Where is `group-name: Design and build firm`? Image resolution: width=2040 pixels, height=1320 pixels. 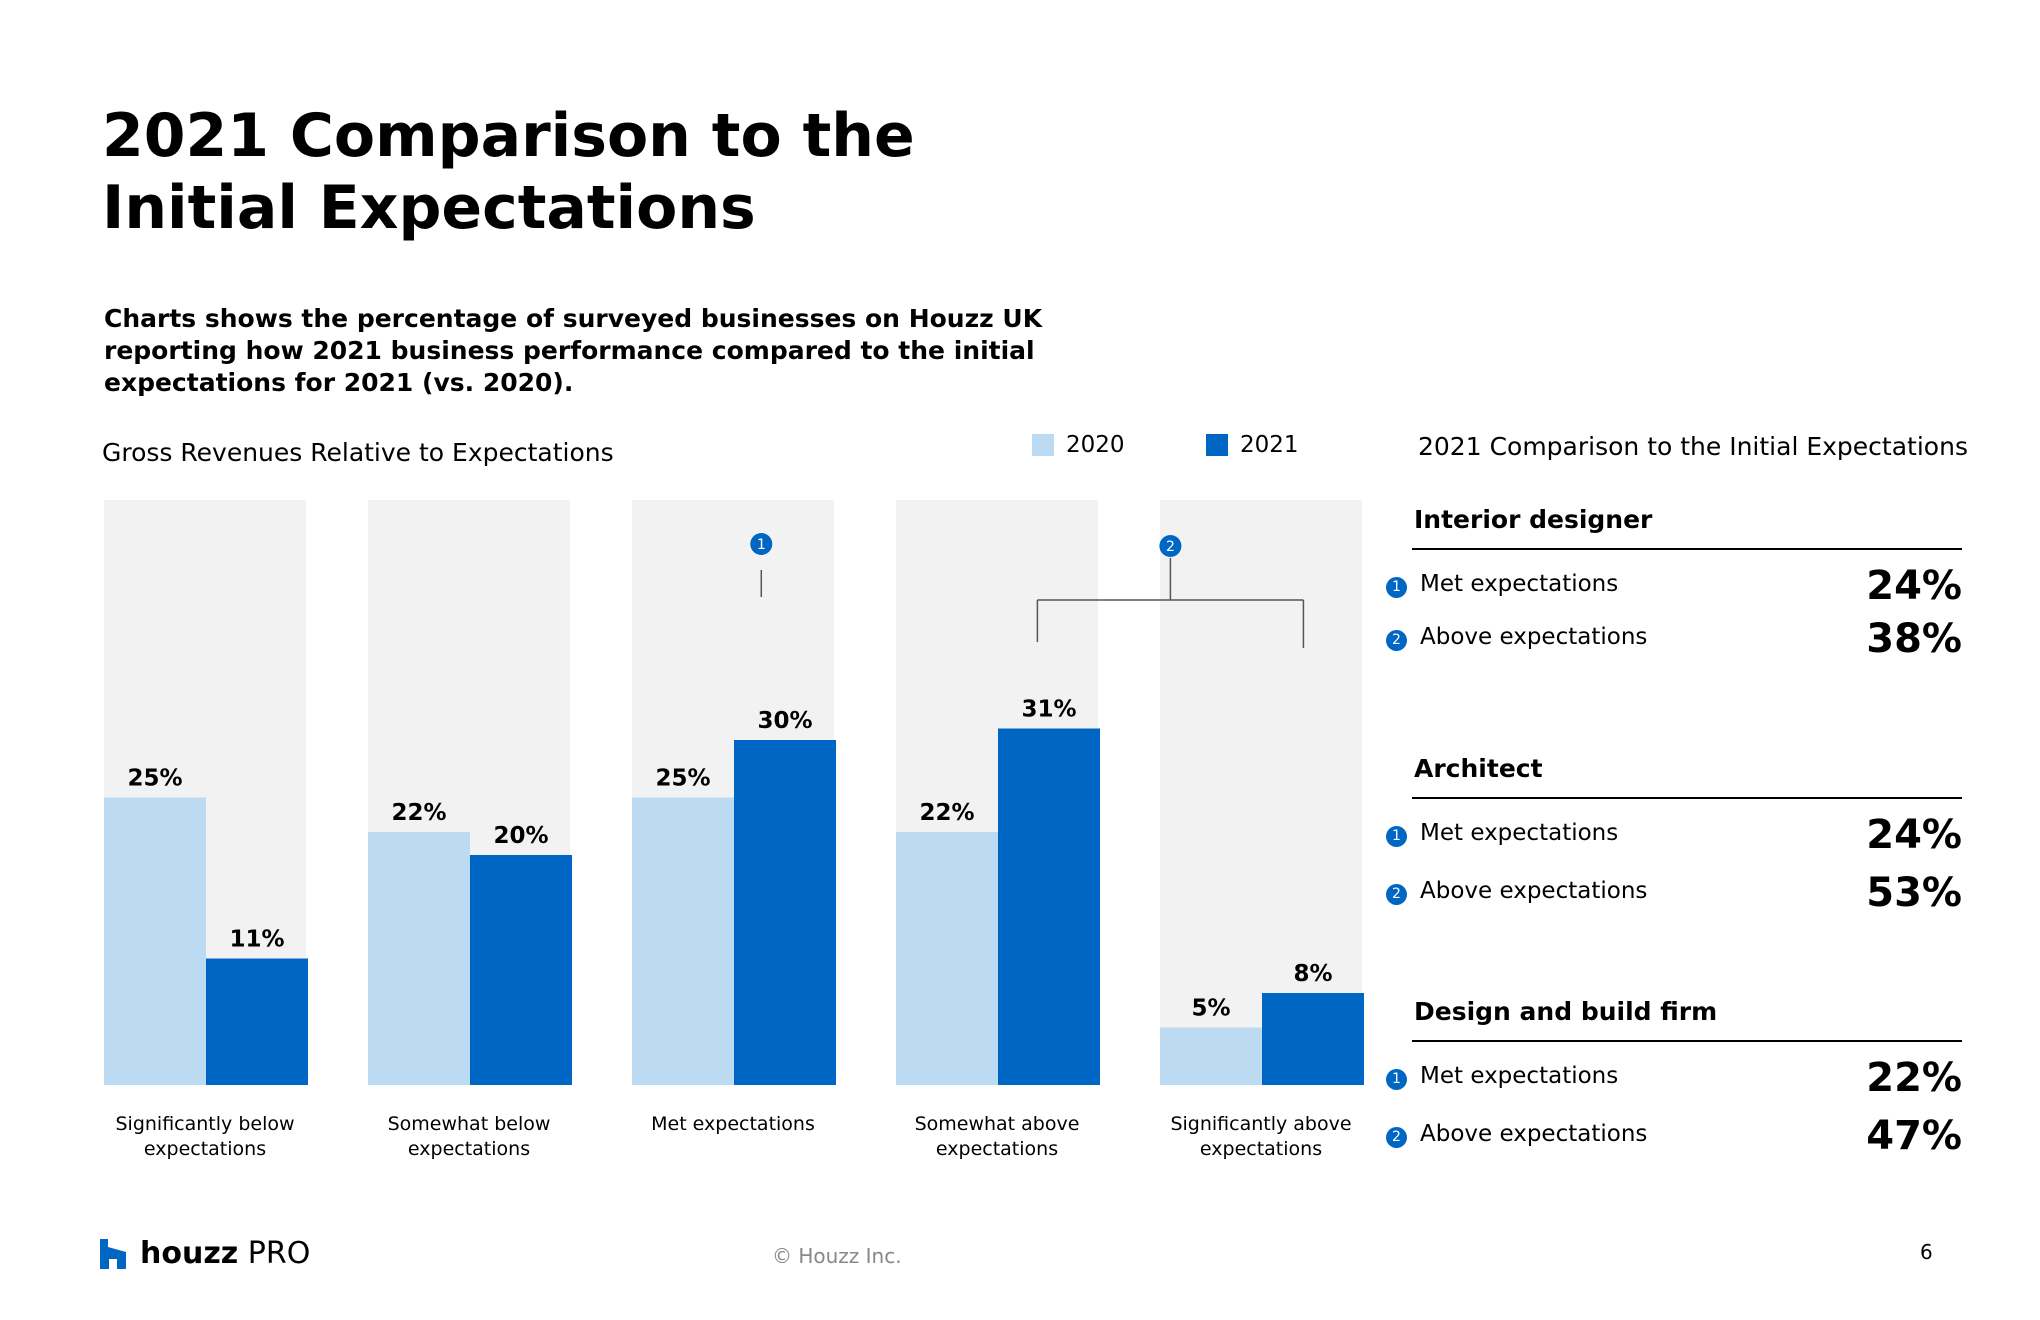
group-name: Design and build firm is located at coordinates (1566, 1011).